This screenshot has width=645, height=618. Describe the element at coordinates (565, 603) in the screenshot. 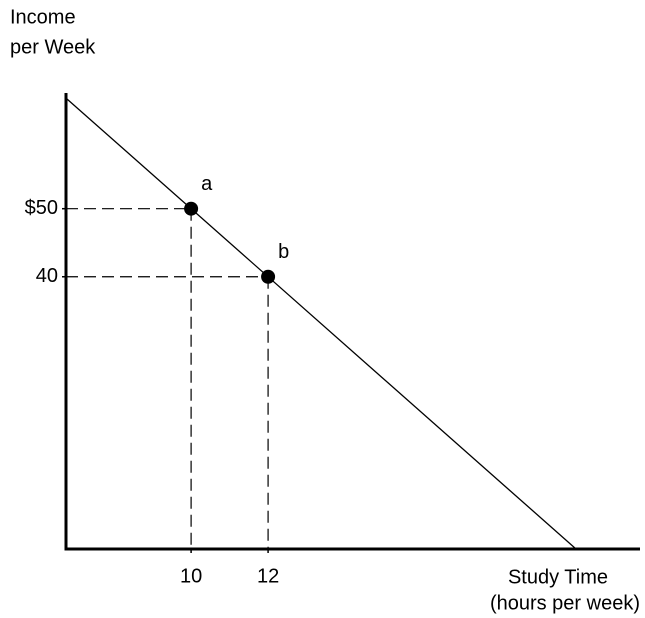

I see `x-axis-label: (hours per week)` at that location.